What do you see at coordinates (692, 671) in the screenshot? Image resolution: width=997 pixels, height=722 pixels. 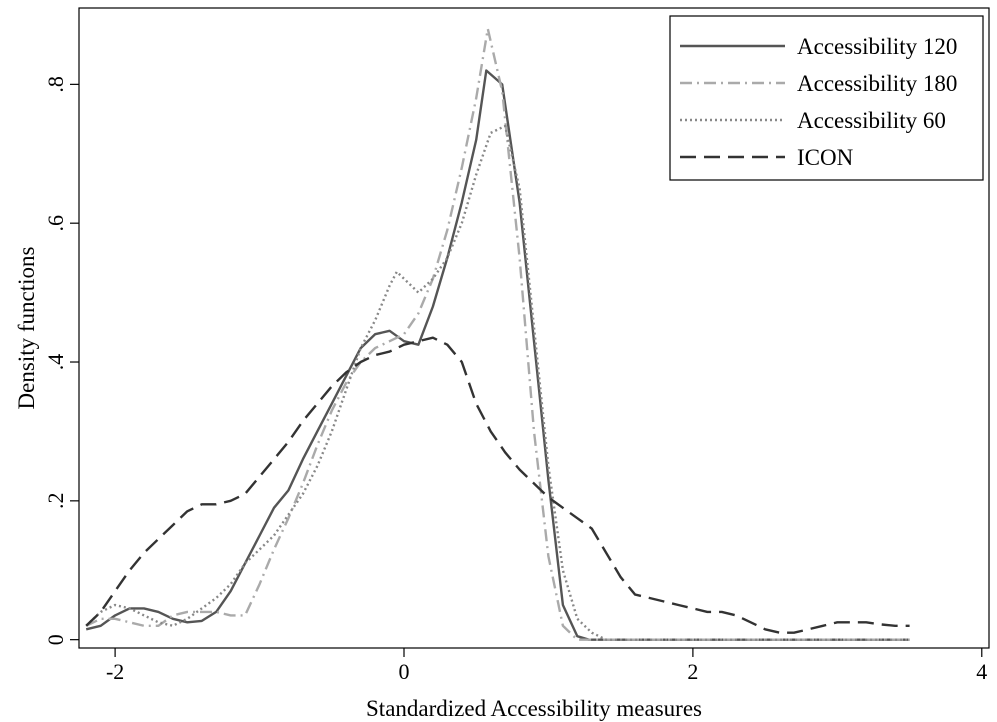 I see `x-tick-label: 2` at bounding box center [692, 671].